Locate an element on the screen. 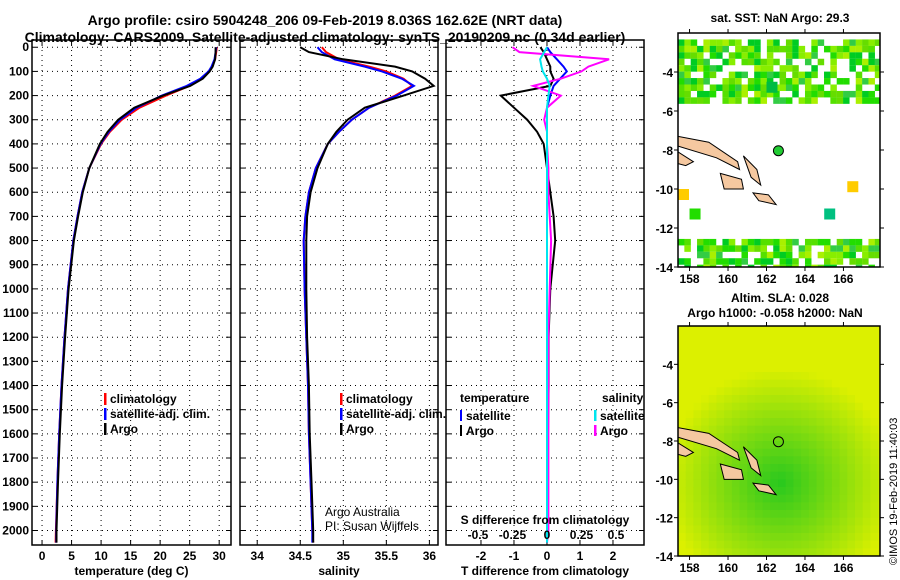 The height and width of the screenshot is (580, 900). map-title: Altim. SLA: 0.028 is located at coordinates (780, 298).